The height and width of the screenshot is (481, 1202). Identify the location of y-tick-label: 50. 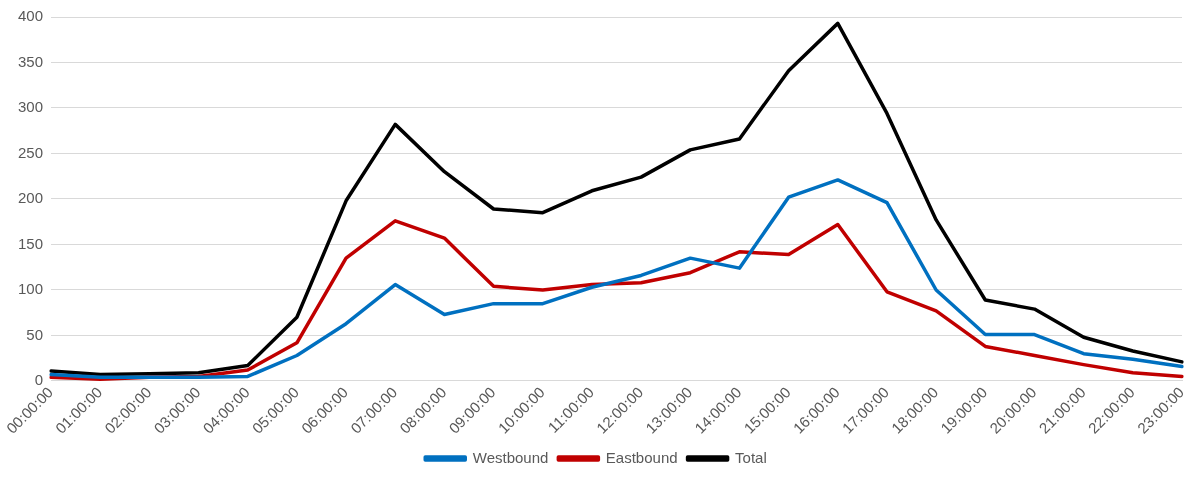
(35, 334).